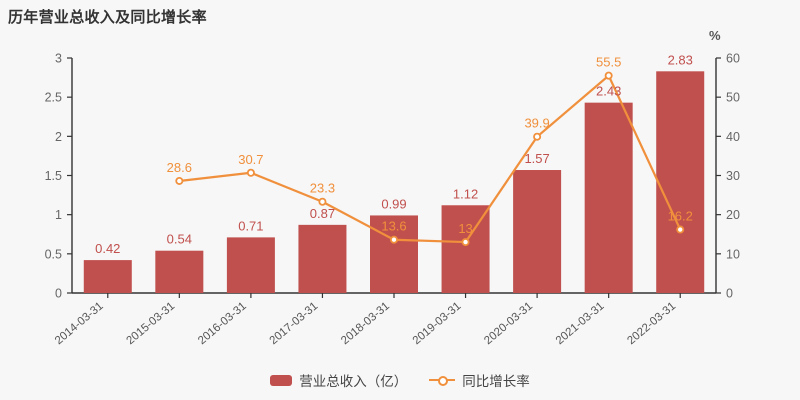  Describe the element at coordinates (608, 62) in the screenshot. I see `line-value-label: 55.5` at that location.